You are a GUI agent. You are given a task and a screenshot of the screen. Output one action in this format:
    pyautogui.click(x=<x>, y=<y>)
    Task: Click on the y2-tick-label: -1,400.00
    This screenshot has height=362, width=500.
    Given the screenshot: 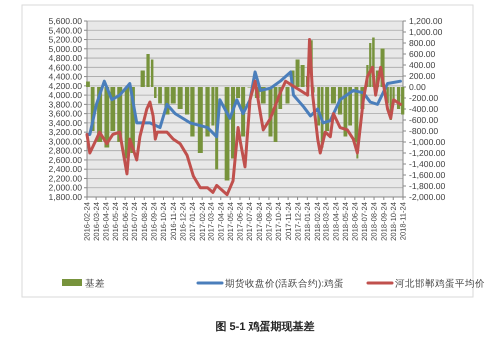 What is the action you would take?
    pyautogui.click(x=427, y=164)
    